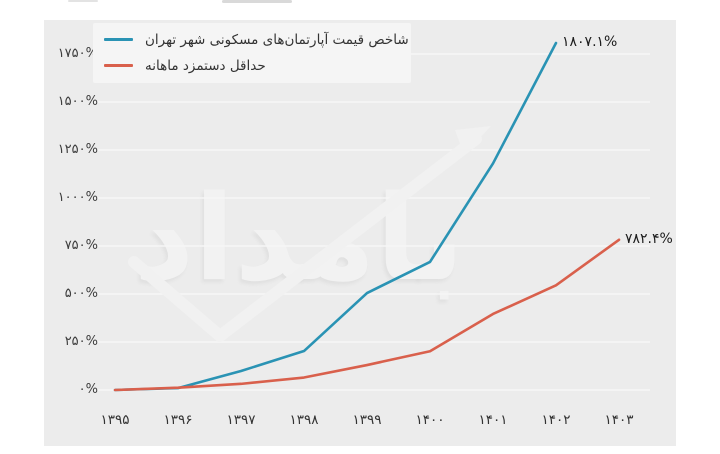  What do you see at coordinates (473, 140) in the screenshot?
I see `watermark-arrowhead-icon` at bounding box center [473, 140].